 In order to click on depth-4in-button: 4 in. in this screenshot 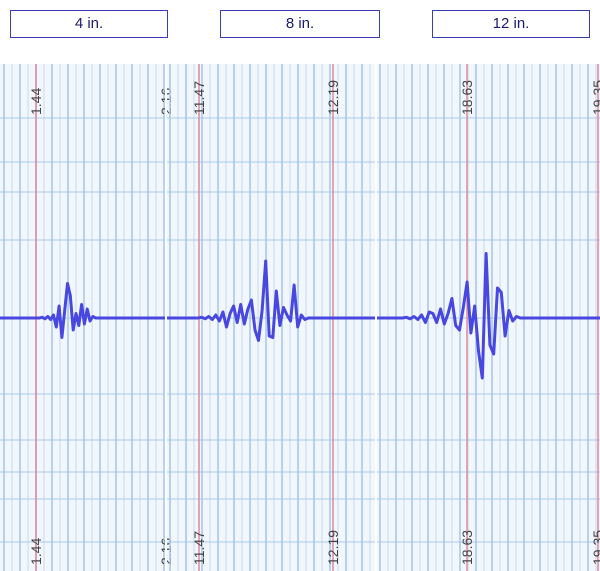, I will do `click(89, 24)`.